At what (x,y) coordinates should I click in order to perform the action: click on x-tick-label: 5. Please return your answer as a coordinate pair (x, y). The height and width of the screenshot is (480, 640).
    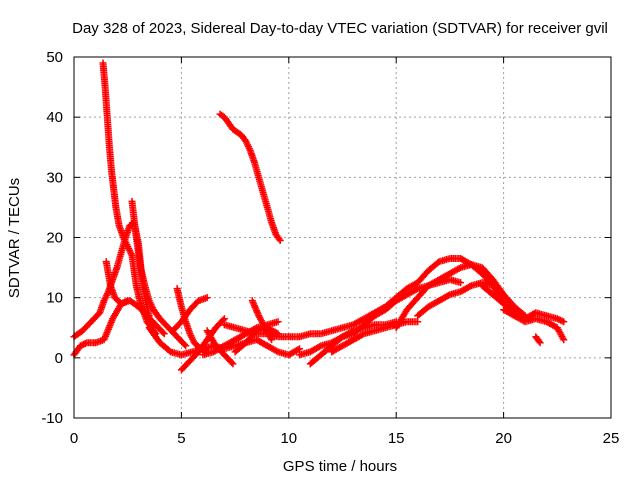
    Looking at the image, I should click on (181, 438).